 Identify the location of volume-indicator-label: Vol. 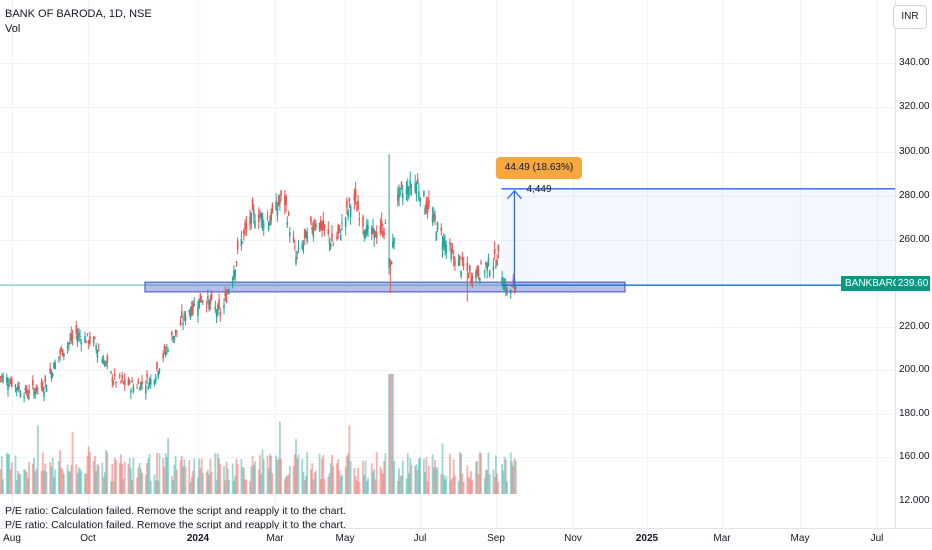
(13, 29).